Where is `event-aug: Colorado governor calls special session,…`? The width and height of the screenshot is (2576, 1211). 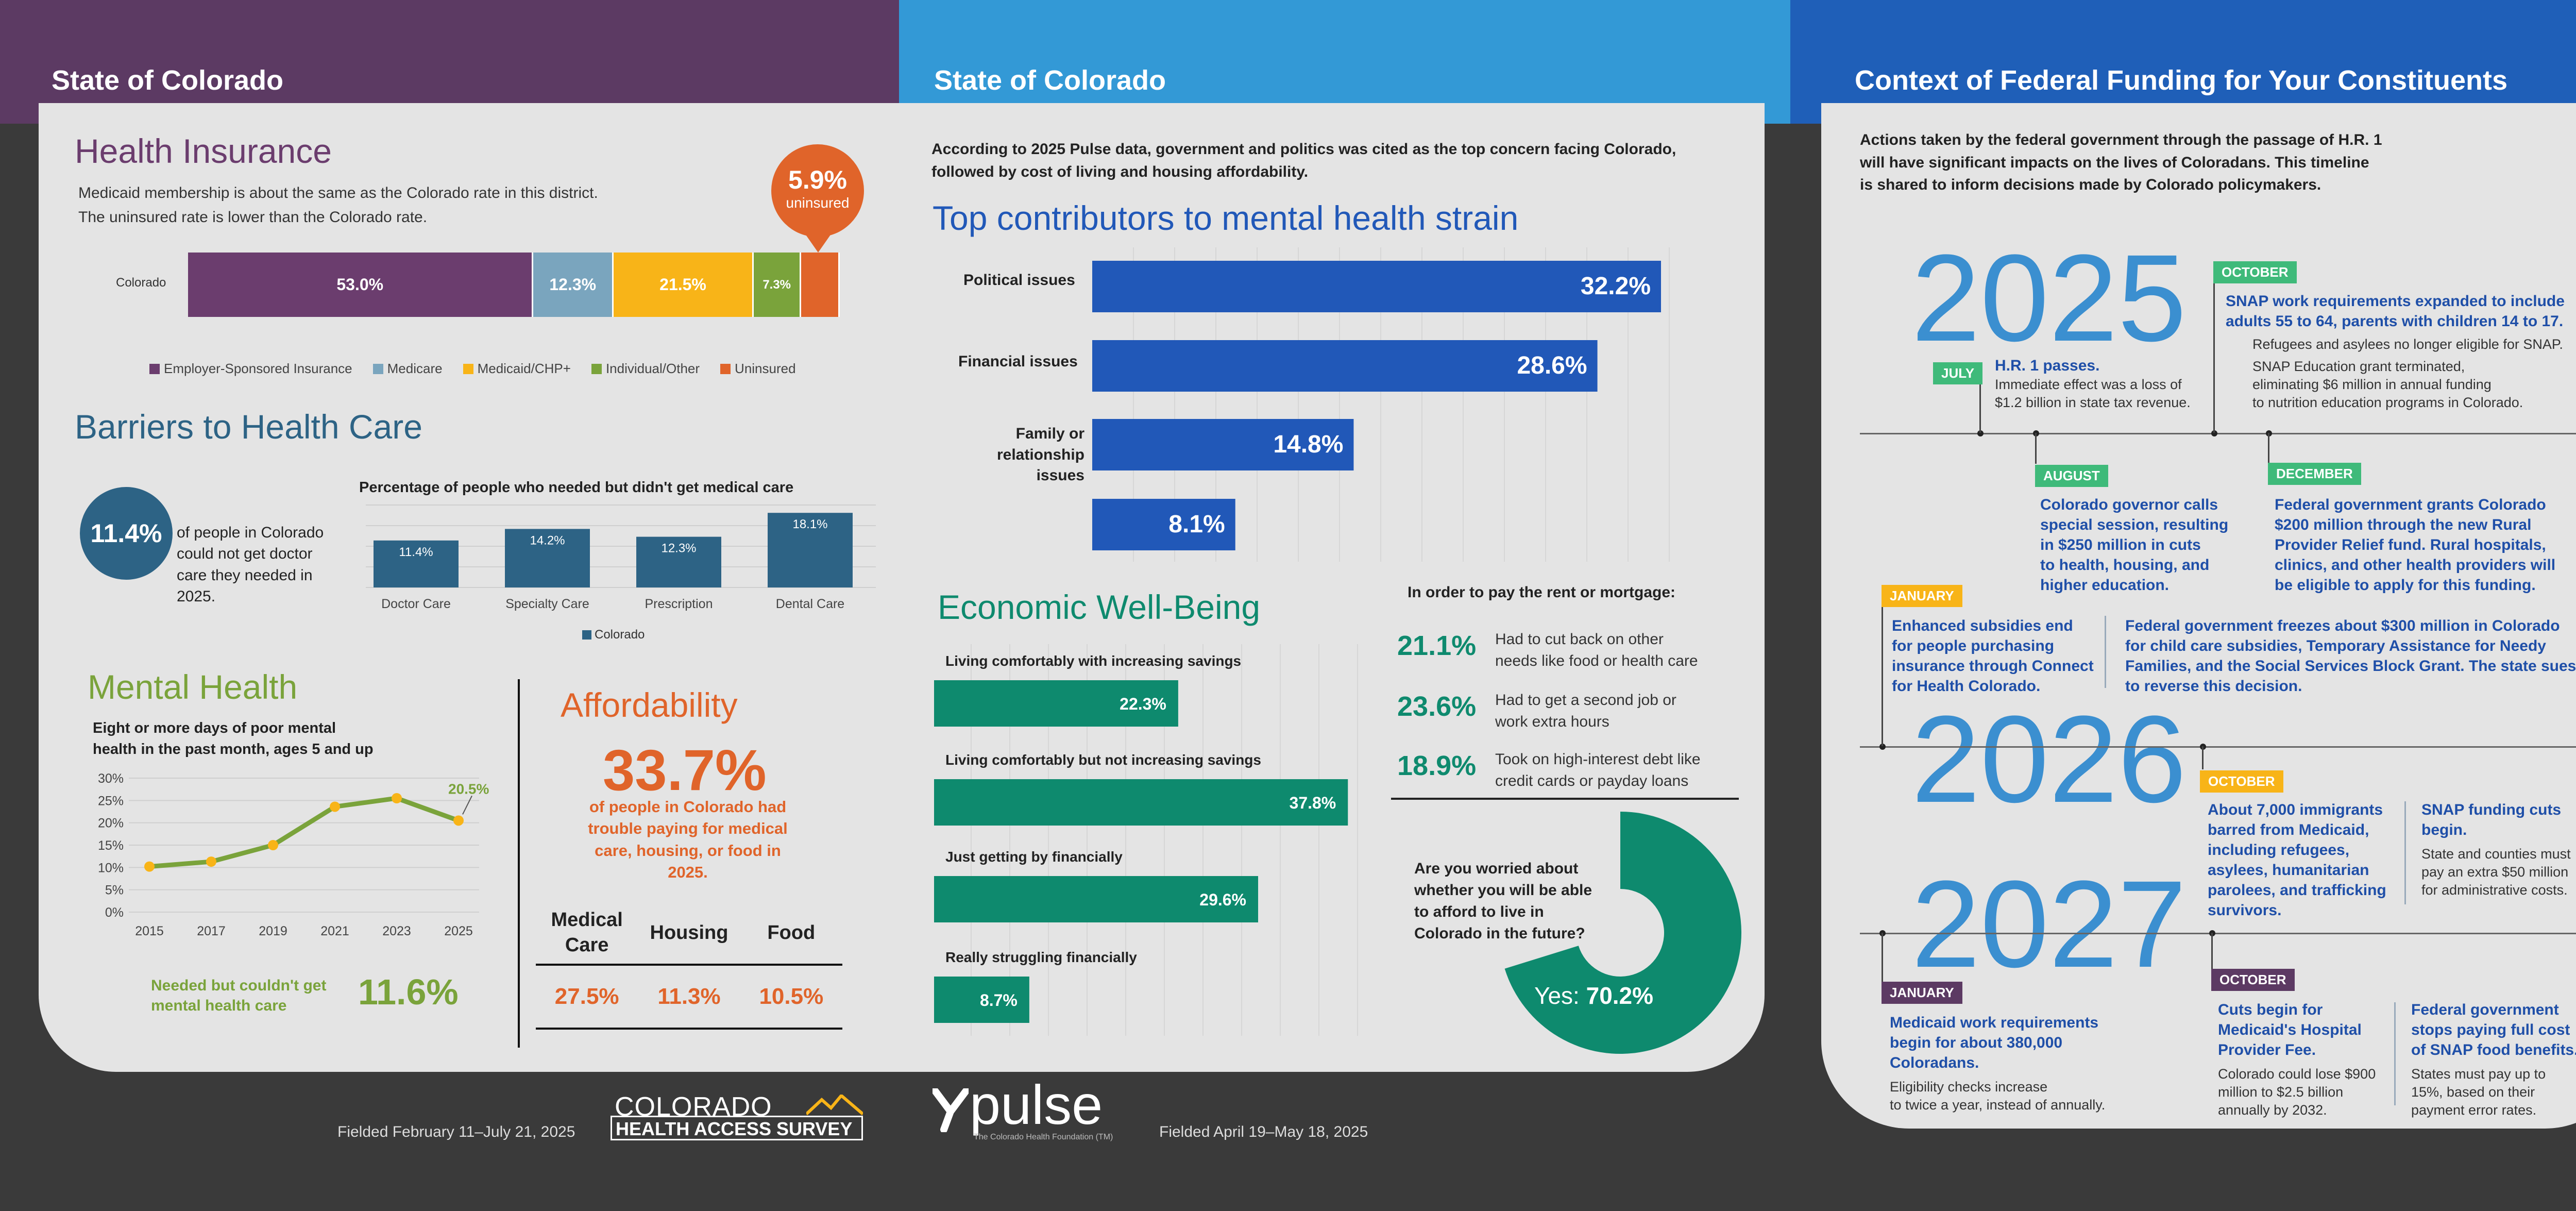
event-aug: Colorado governor calls special session,… is located at coordinates (2134, 545).